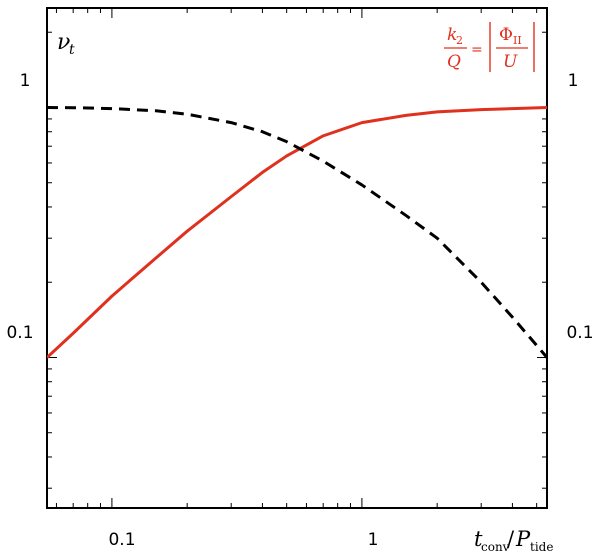 The image size is (600, 555). What do you see at coordinates (511, 539) in the screenshot?
I see `x-axis-label-slash: /` at bounding box center [511, 539].